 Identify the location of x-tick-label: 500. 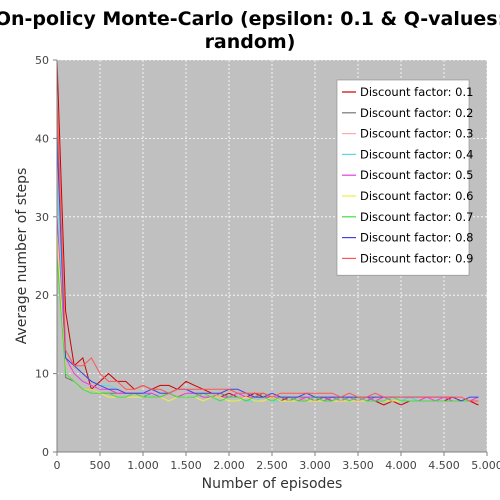
(100, 465).